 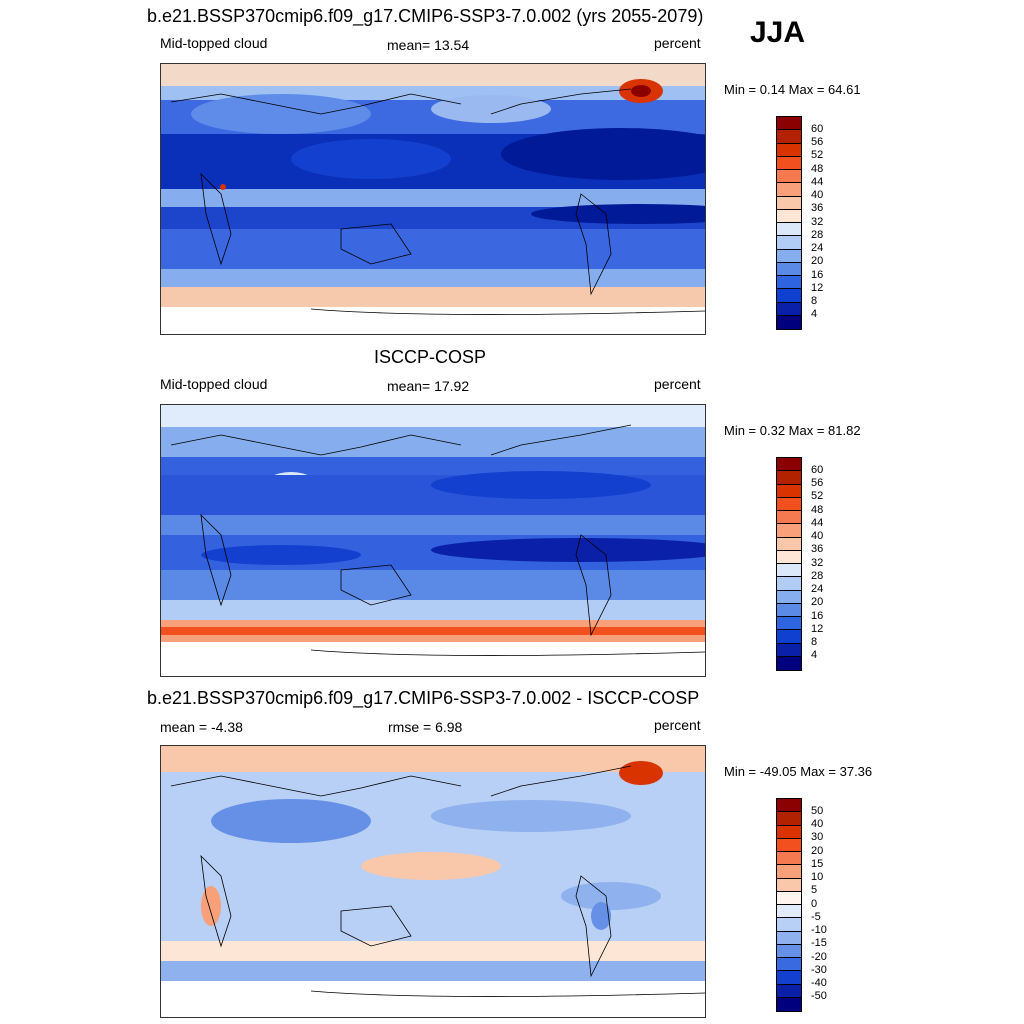 What do you see at coordinates (817, 810) in the screenshot?
I see `colorbar-tick-label: 50` at bounding box center [817, 810].